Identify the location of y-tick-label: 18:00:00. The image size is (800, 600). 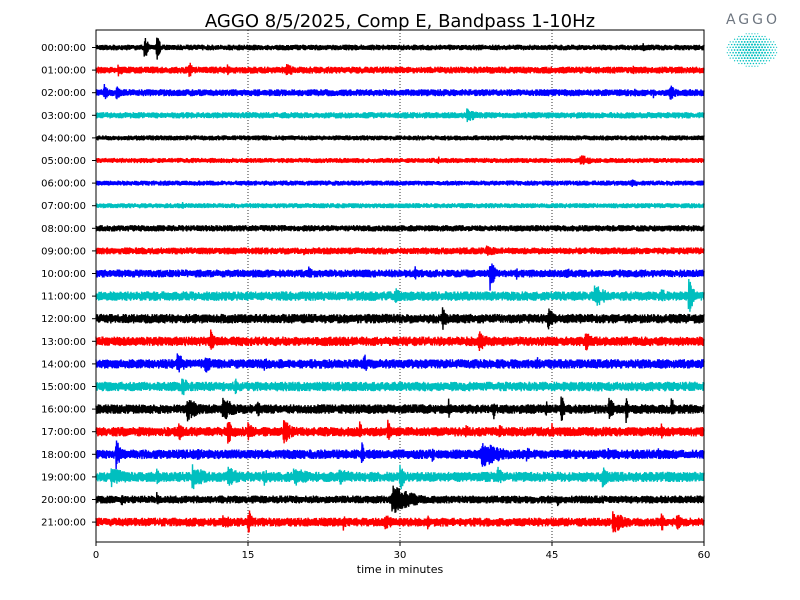
(63, 455).